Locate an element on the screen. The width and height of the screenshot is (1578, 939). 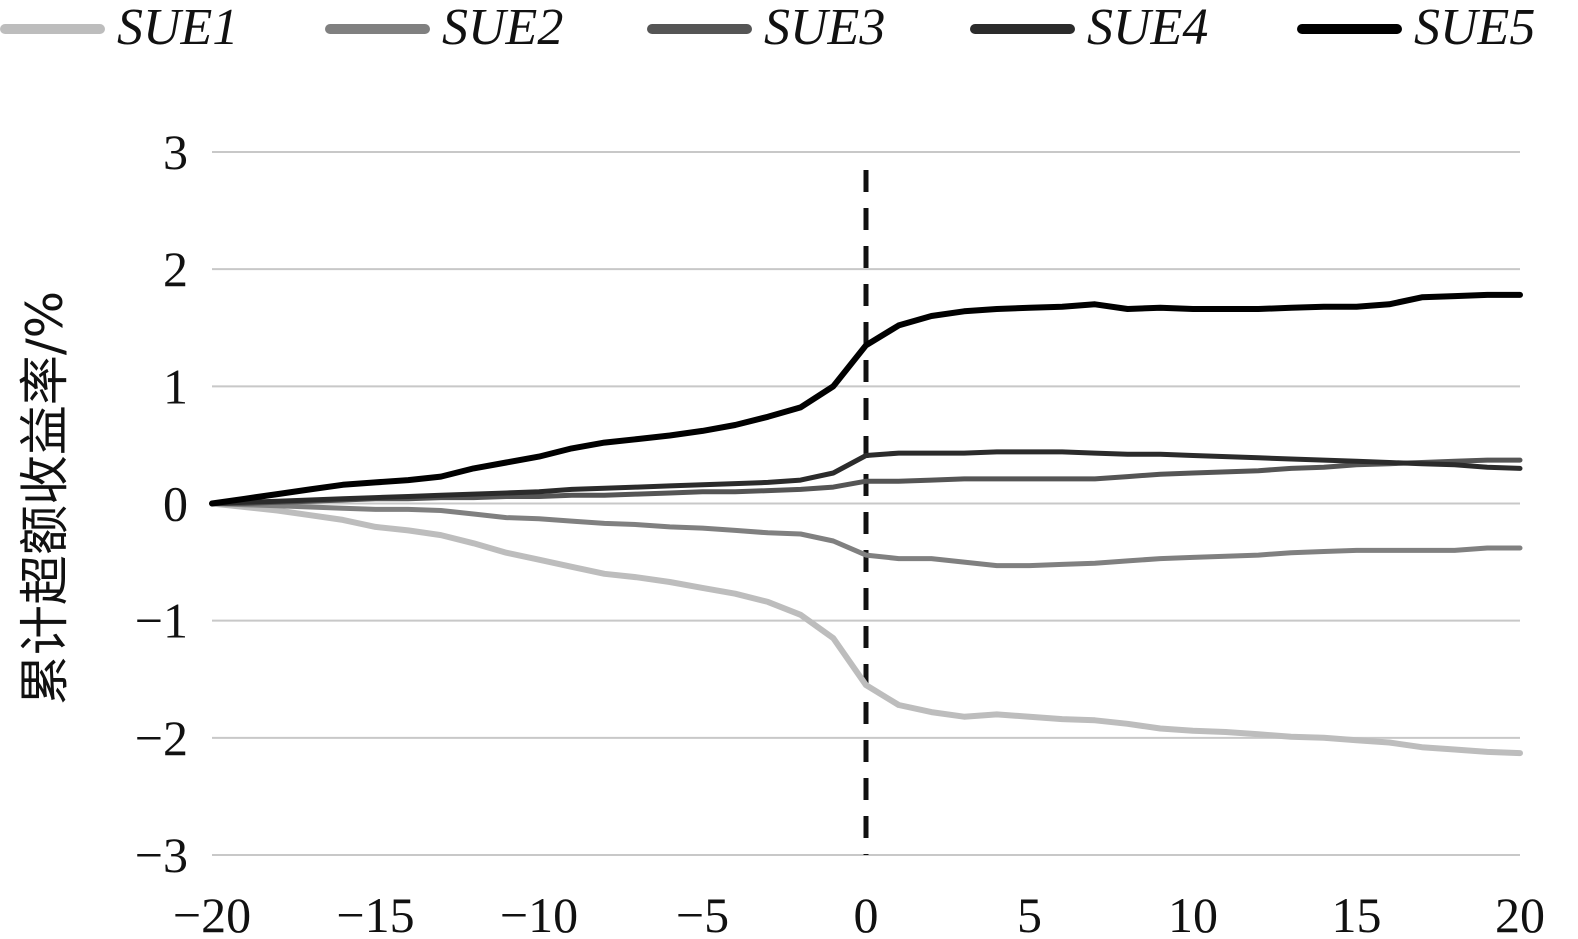
x-tick-label: 15 is located at coordinates (1357, 913).